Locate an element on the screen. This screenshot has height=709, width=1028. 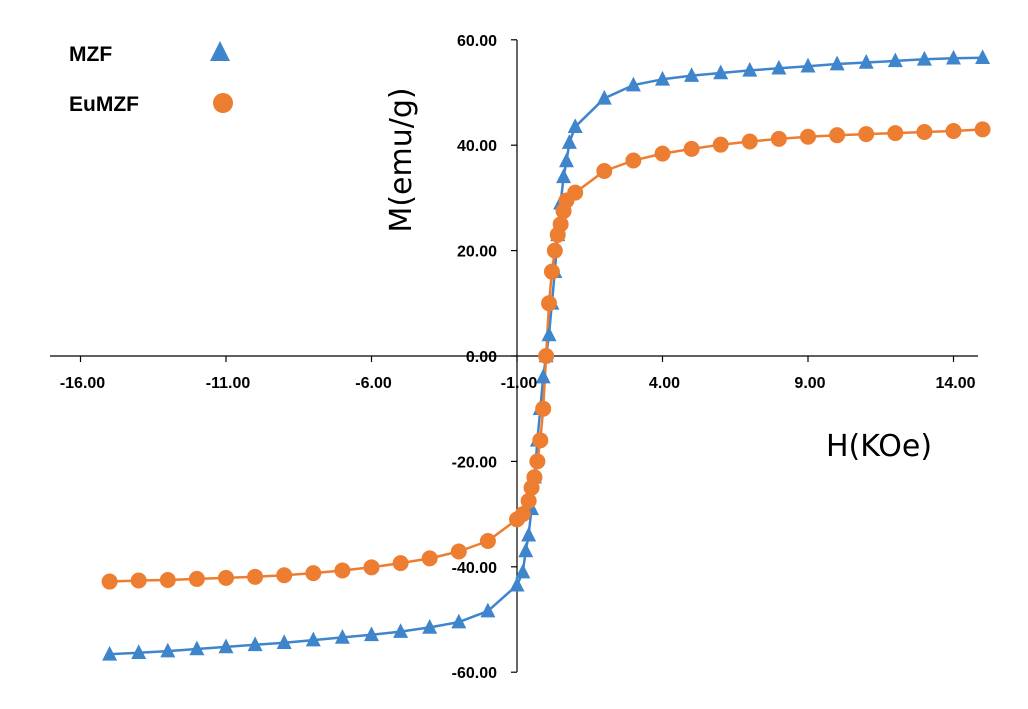
y-tick-label: 60.00 is located at coordinates (477, 41).